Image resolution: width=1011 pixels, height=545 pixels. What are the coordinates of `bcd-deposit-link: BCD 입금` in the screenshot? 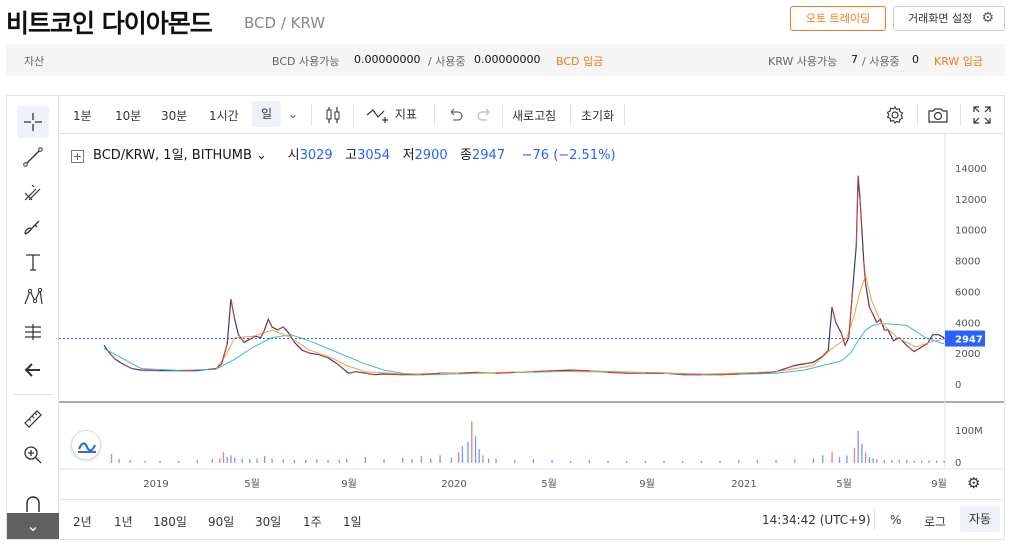 It's located at (580, 61).